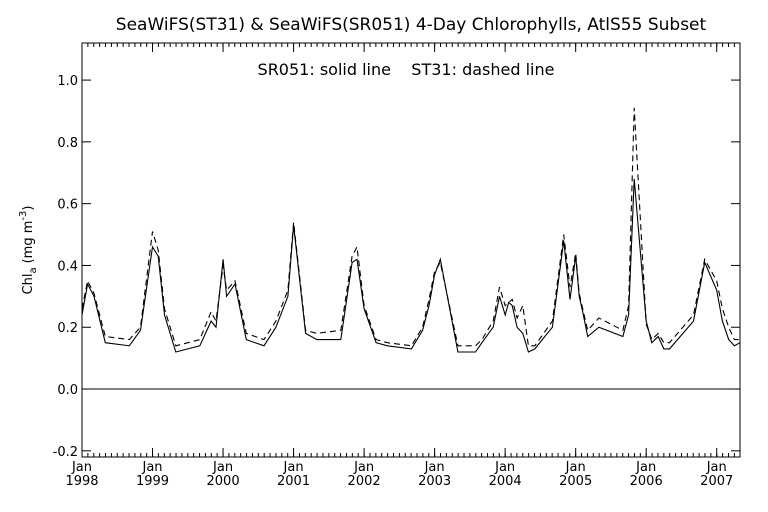  Describe the element at coordinates (505, 481) in the screenshot. I see `x-tick-year-label: 2004` at that location.